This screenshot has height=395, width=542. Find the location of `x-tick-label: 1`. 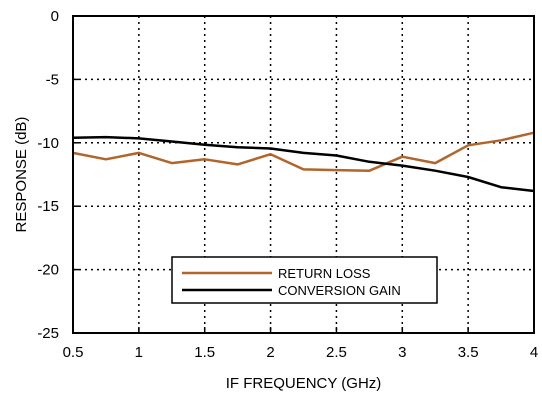

x-tick-label: 1 is located at coordinates (139, 352).